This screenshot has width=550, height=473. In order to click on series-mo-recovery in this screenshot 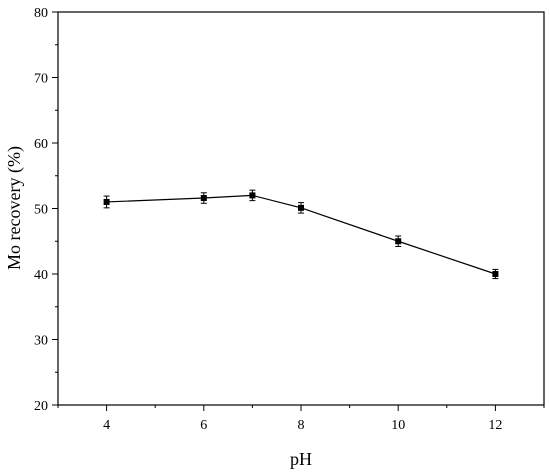, I will do `click(301, 234)`.